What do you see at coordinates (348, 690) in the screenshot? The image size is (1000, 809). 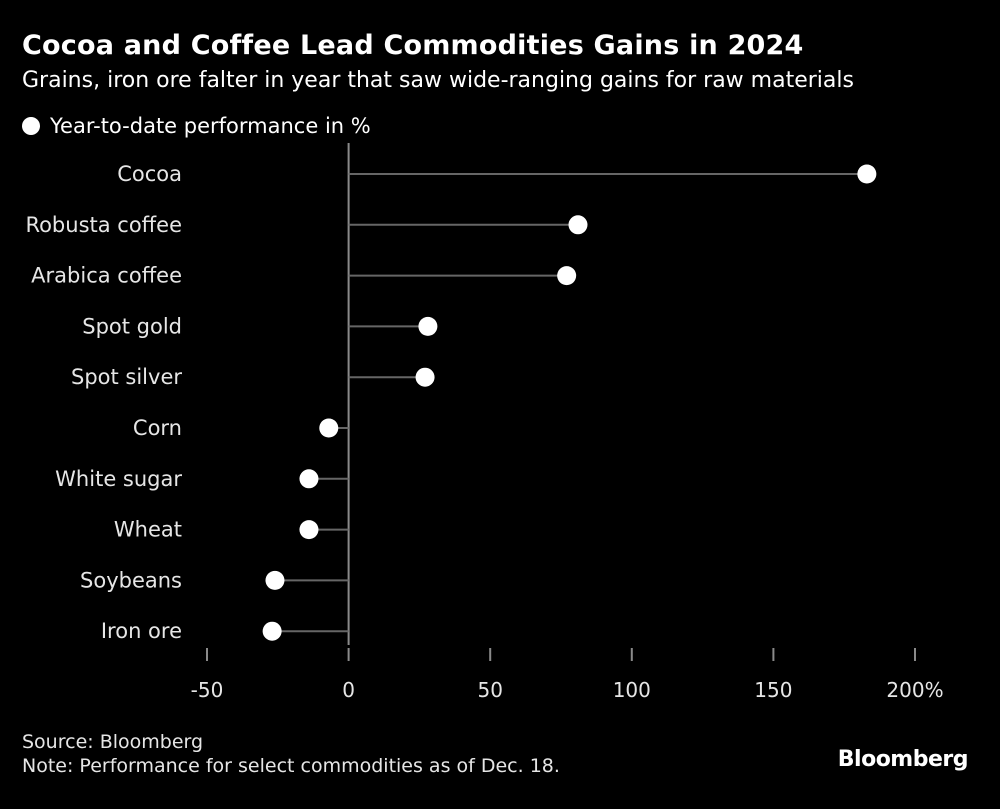 I see `x-tick-label: 0` at bounding box center [348, 690].